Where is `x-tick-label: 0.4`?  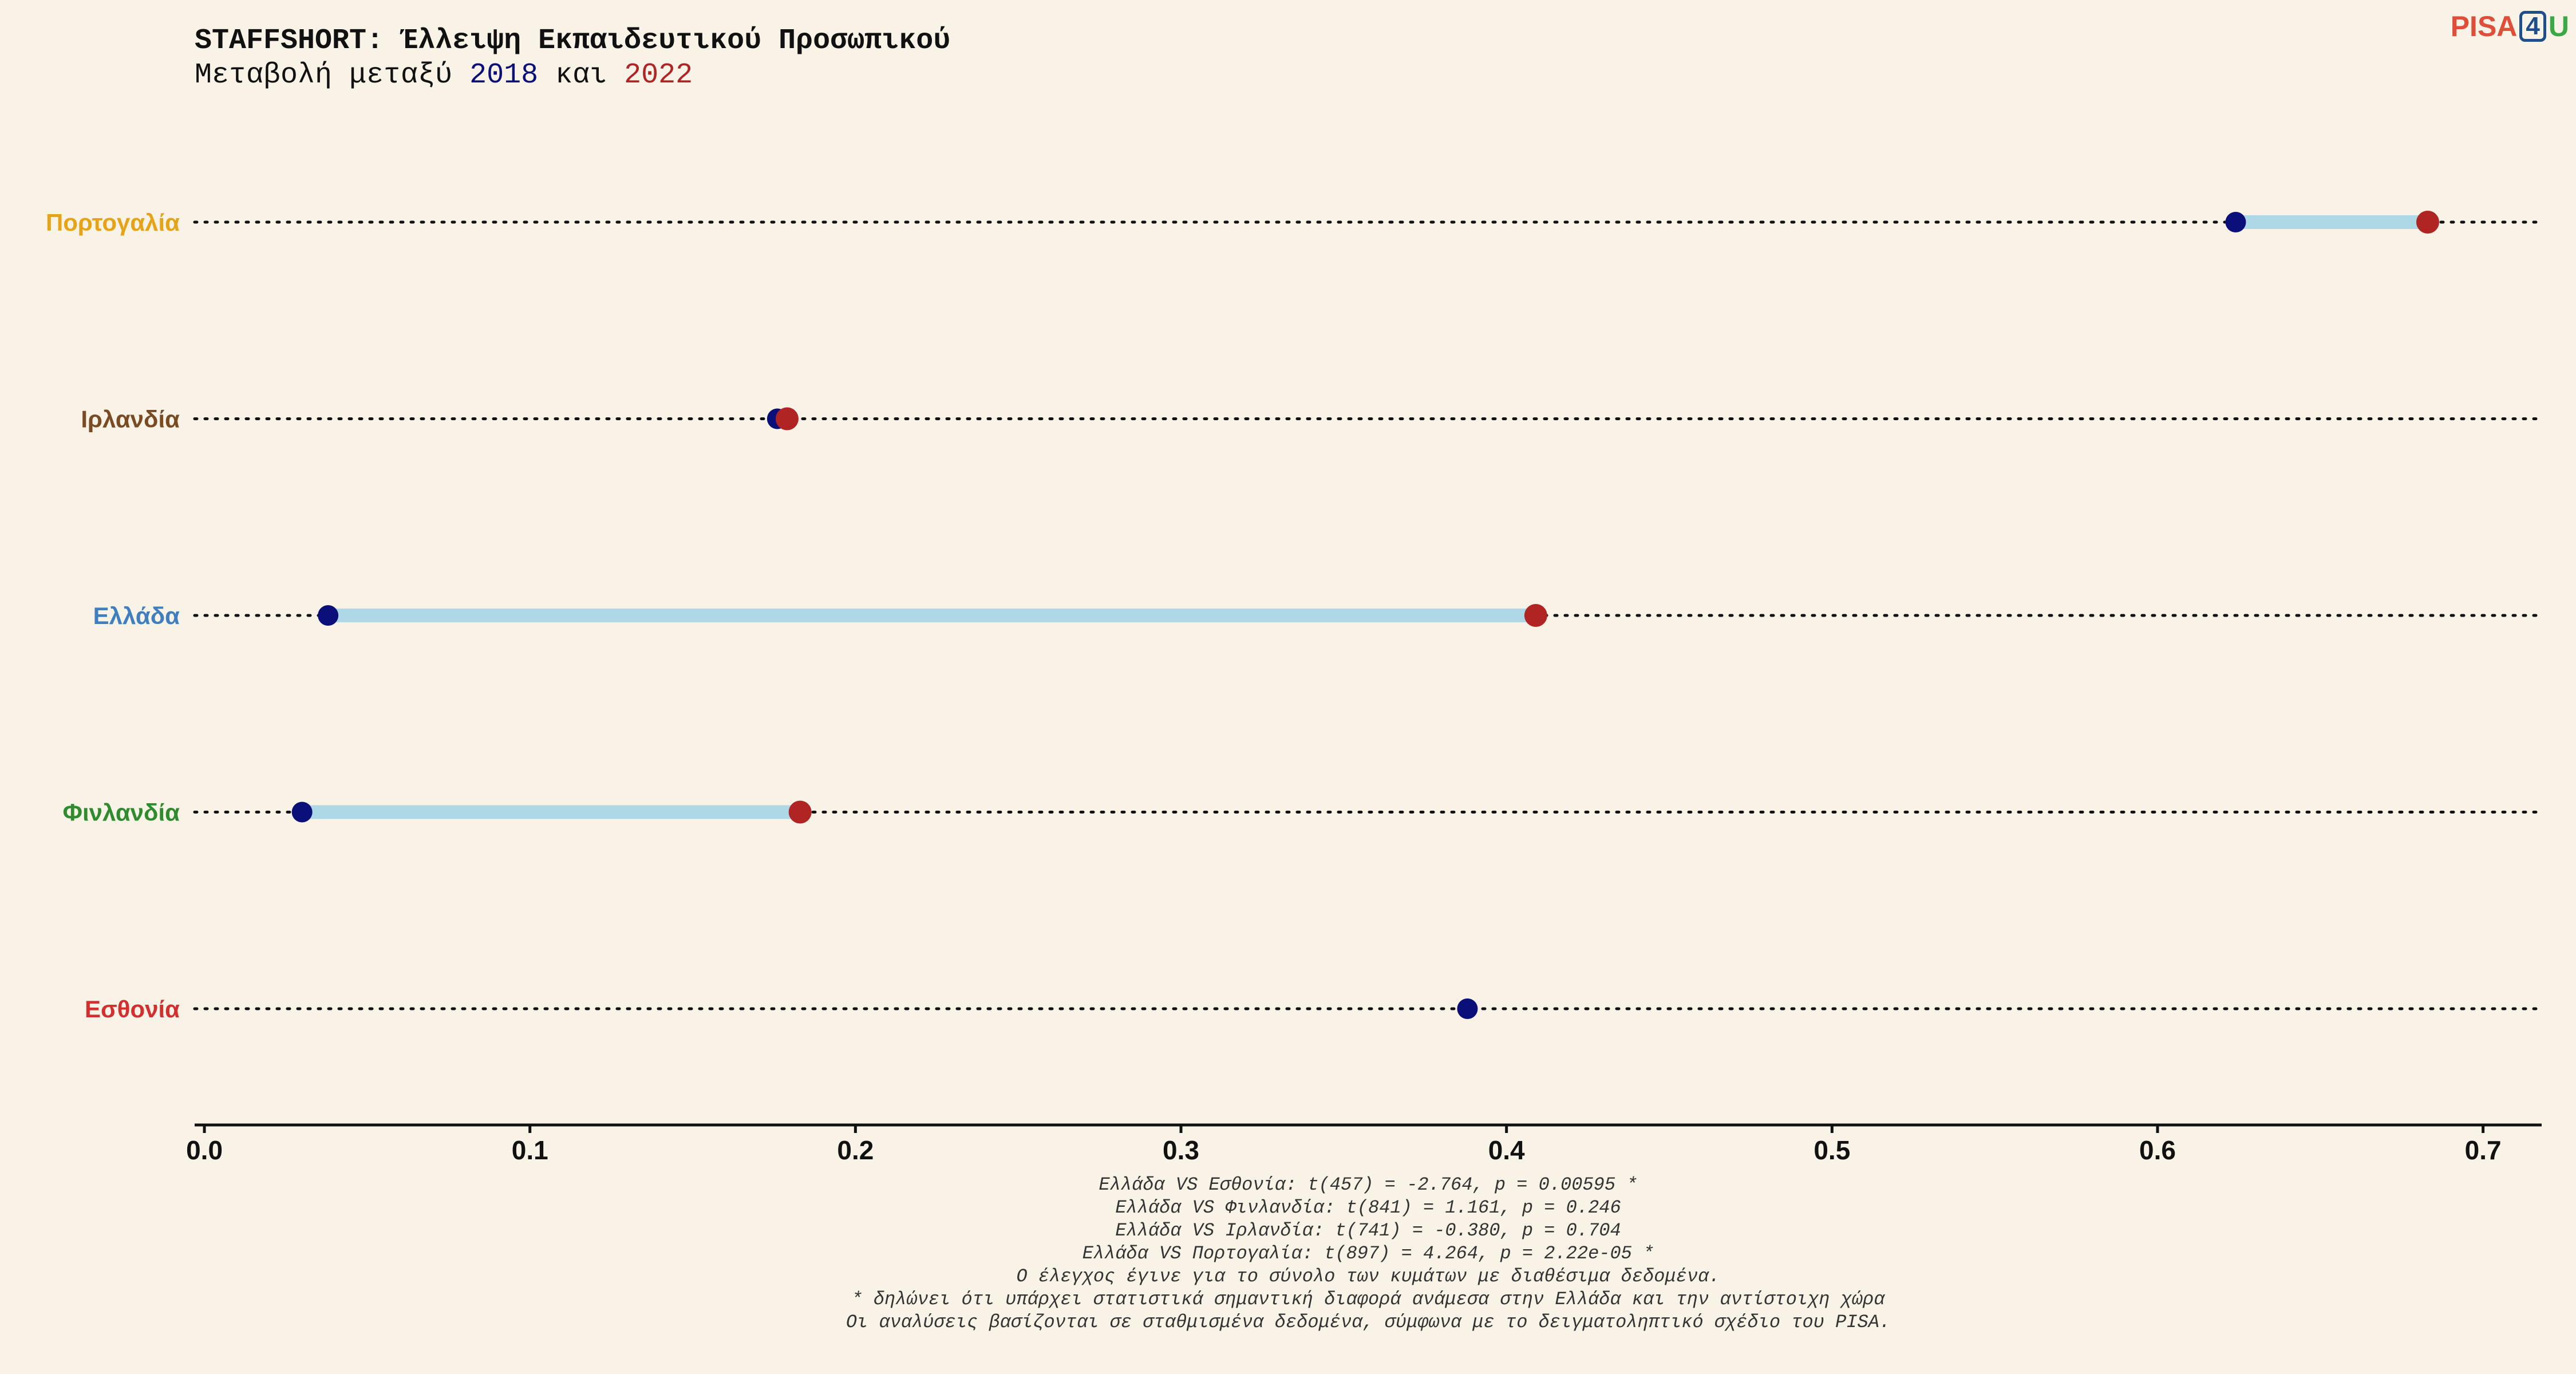
x-tick-label: 0.4 is located at coordinates (1506, 1150).